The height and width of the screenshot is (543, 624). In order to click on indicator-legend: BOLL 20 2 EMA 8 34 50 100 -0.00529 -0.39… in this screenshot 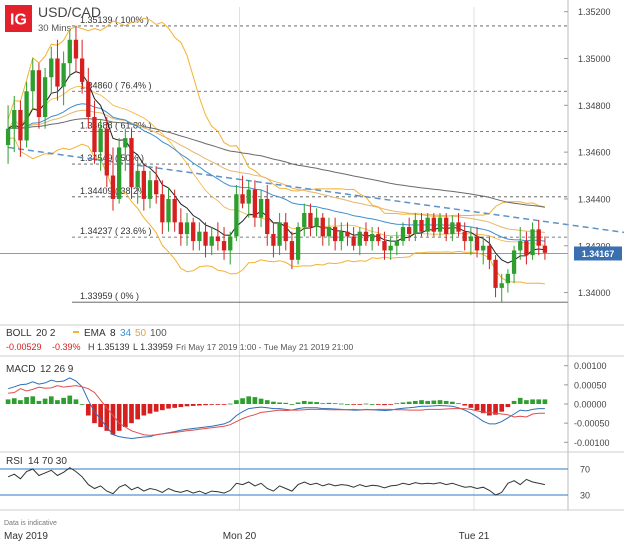, I will do `click(179, 340)`.